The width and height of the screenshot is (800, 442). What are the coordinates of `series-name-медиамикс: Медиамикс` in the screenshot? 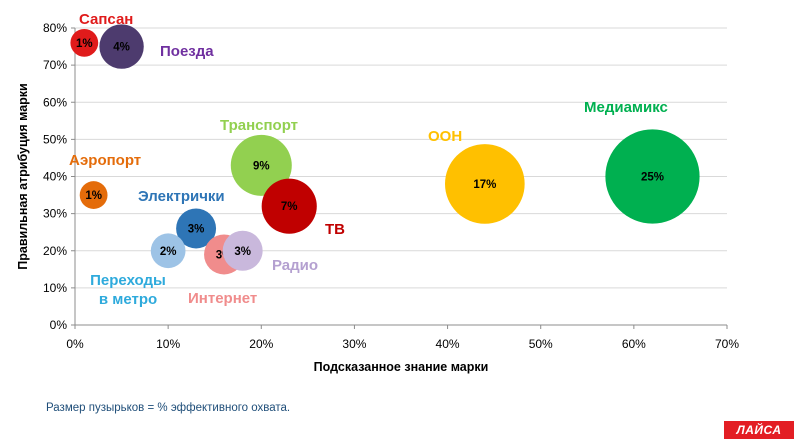 It's located at (626, 107).